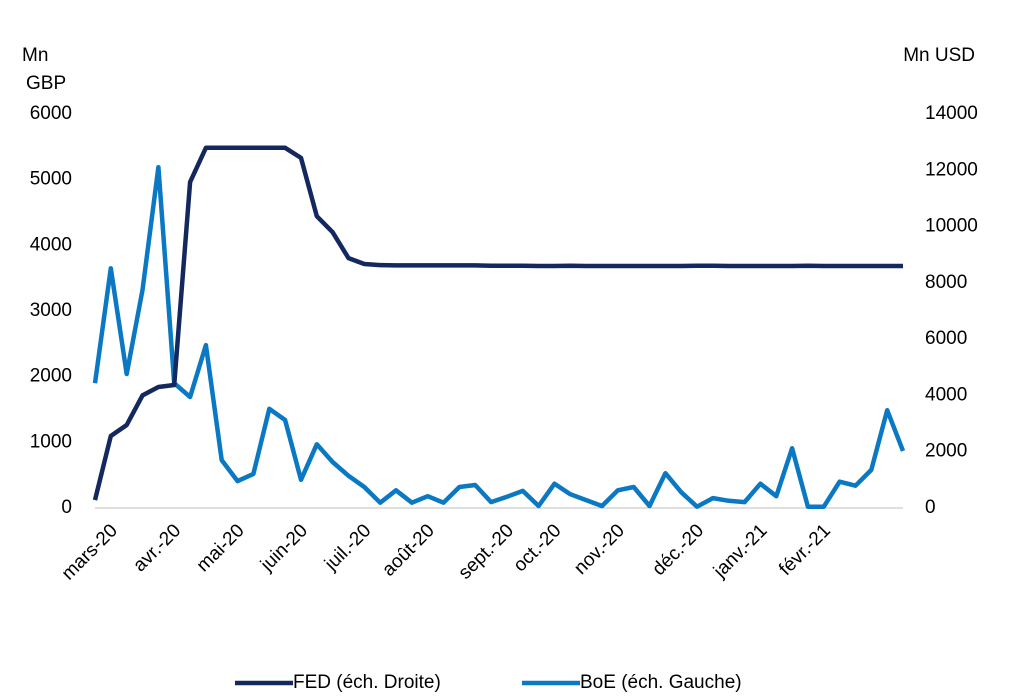  I want to click on y-tick-label: 3000, so click(51, 310).